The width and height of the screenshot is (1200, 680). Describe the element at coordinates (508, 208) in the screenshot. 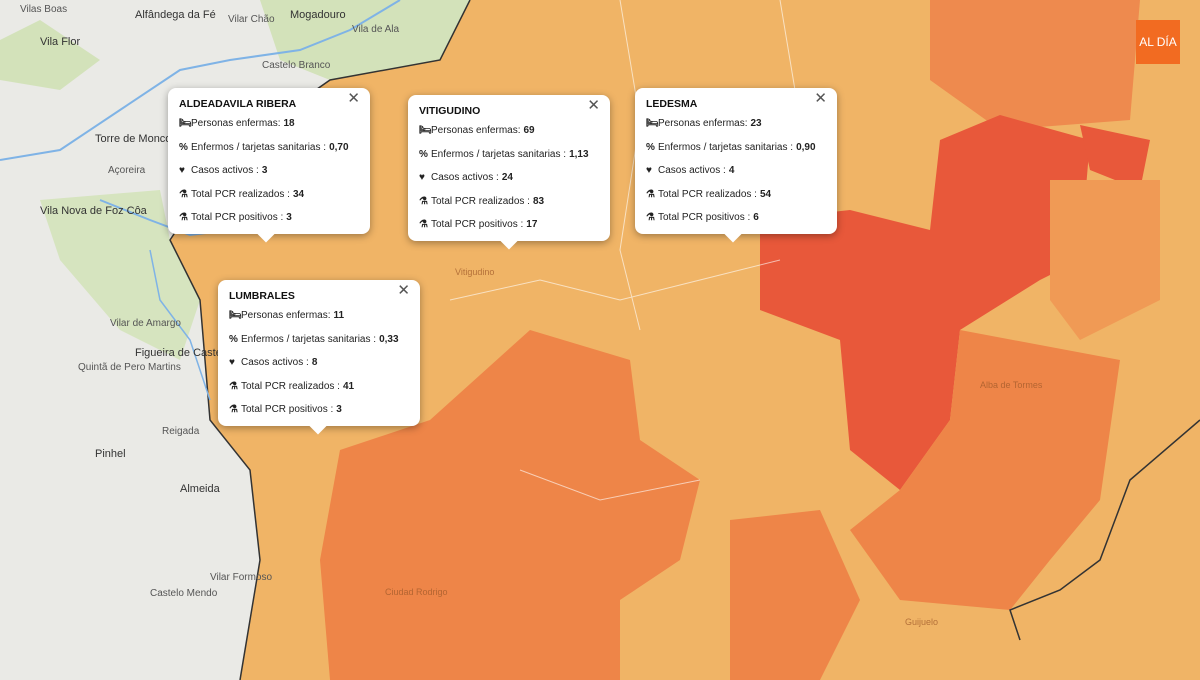

I see `popup-row: ⚗ Total PCR realizados :83` at that location.